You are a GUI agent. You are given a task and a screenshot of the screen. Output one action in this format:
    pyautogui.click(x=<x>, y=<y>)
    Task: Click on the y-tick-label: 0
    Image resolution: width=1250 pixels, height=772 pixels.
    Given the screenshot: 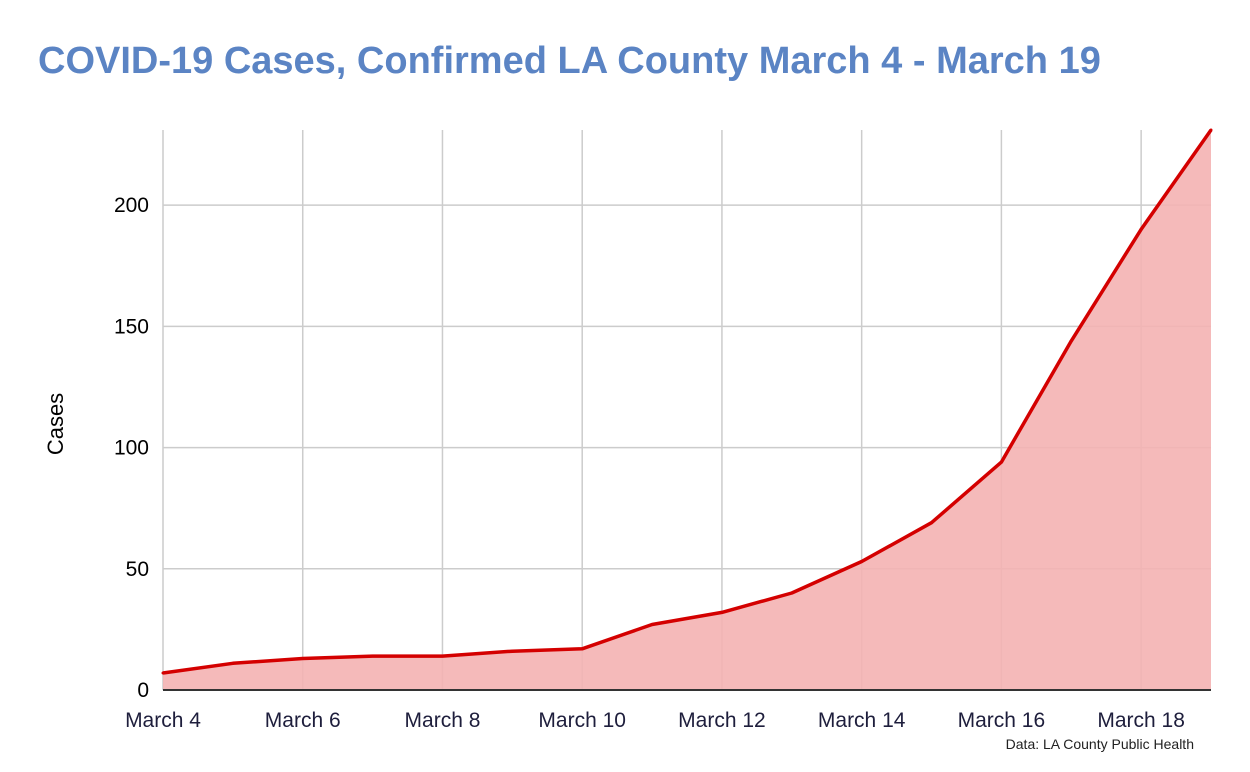 What is the action you would take?
    pyautogui.click(x=143, y=690)
    